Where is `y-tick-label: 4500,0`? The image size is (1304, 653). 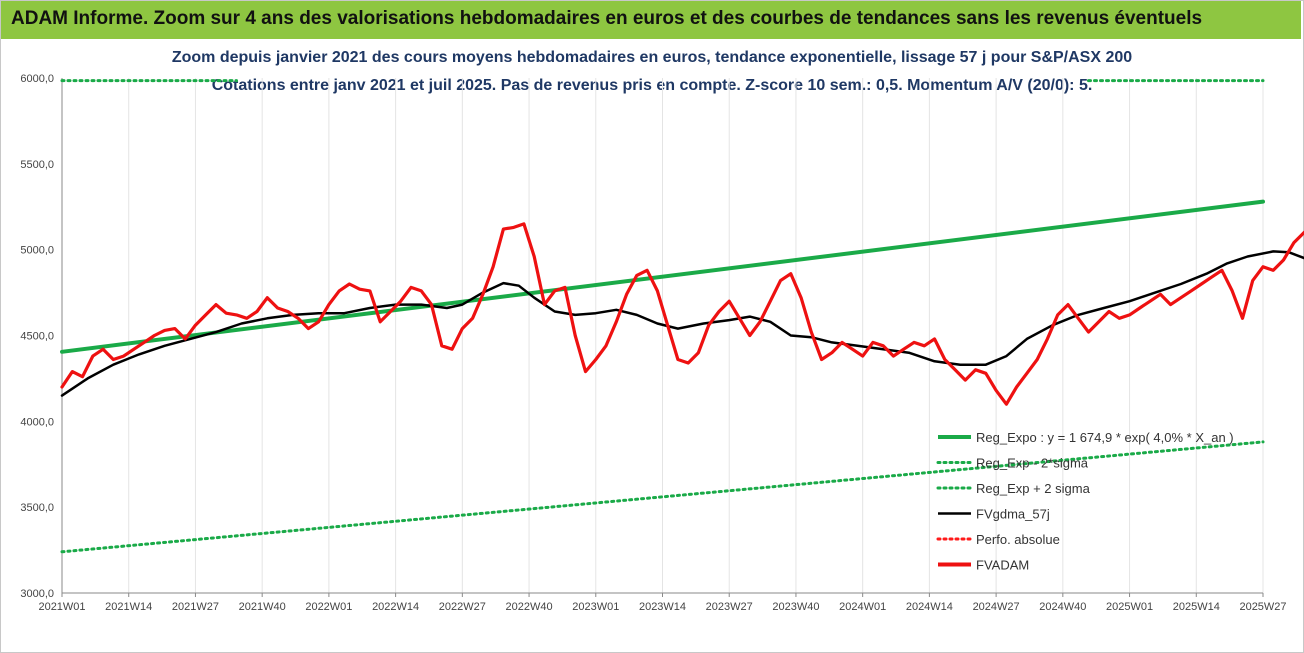
y-tick-label: 4500,0 is located at coordinates (37, 337).